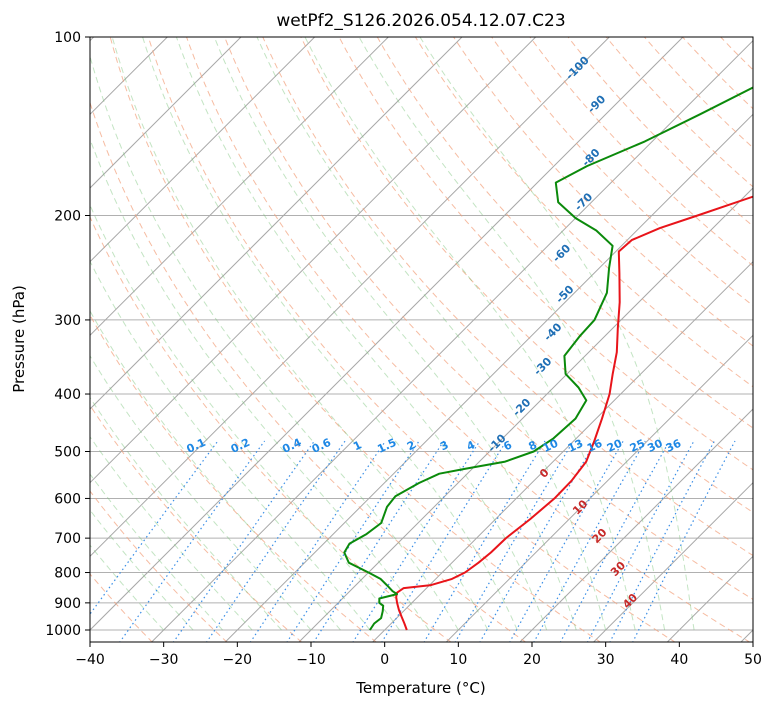  What do you see at coordinates (164, 660) in the screenshot?
I see `x-tick-label: −30` at bounding box center [164, 660].